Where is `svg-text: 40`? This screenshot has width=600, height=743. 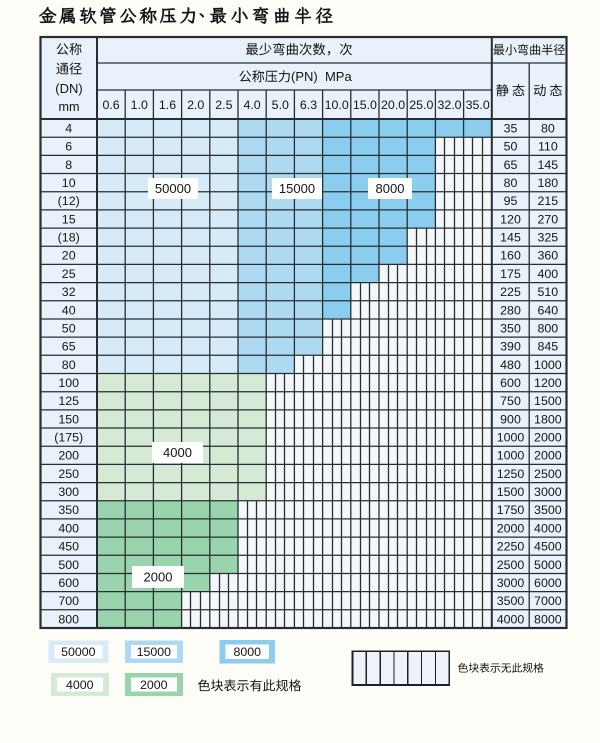 svg-text: 40 is located at coordinates (69, 310).